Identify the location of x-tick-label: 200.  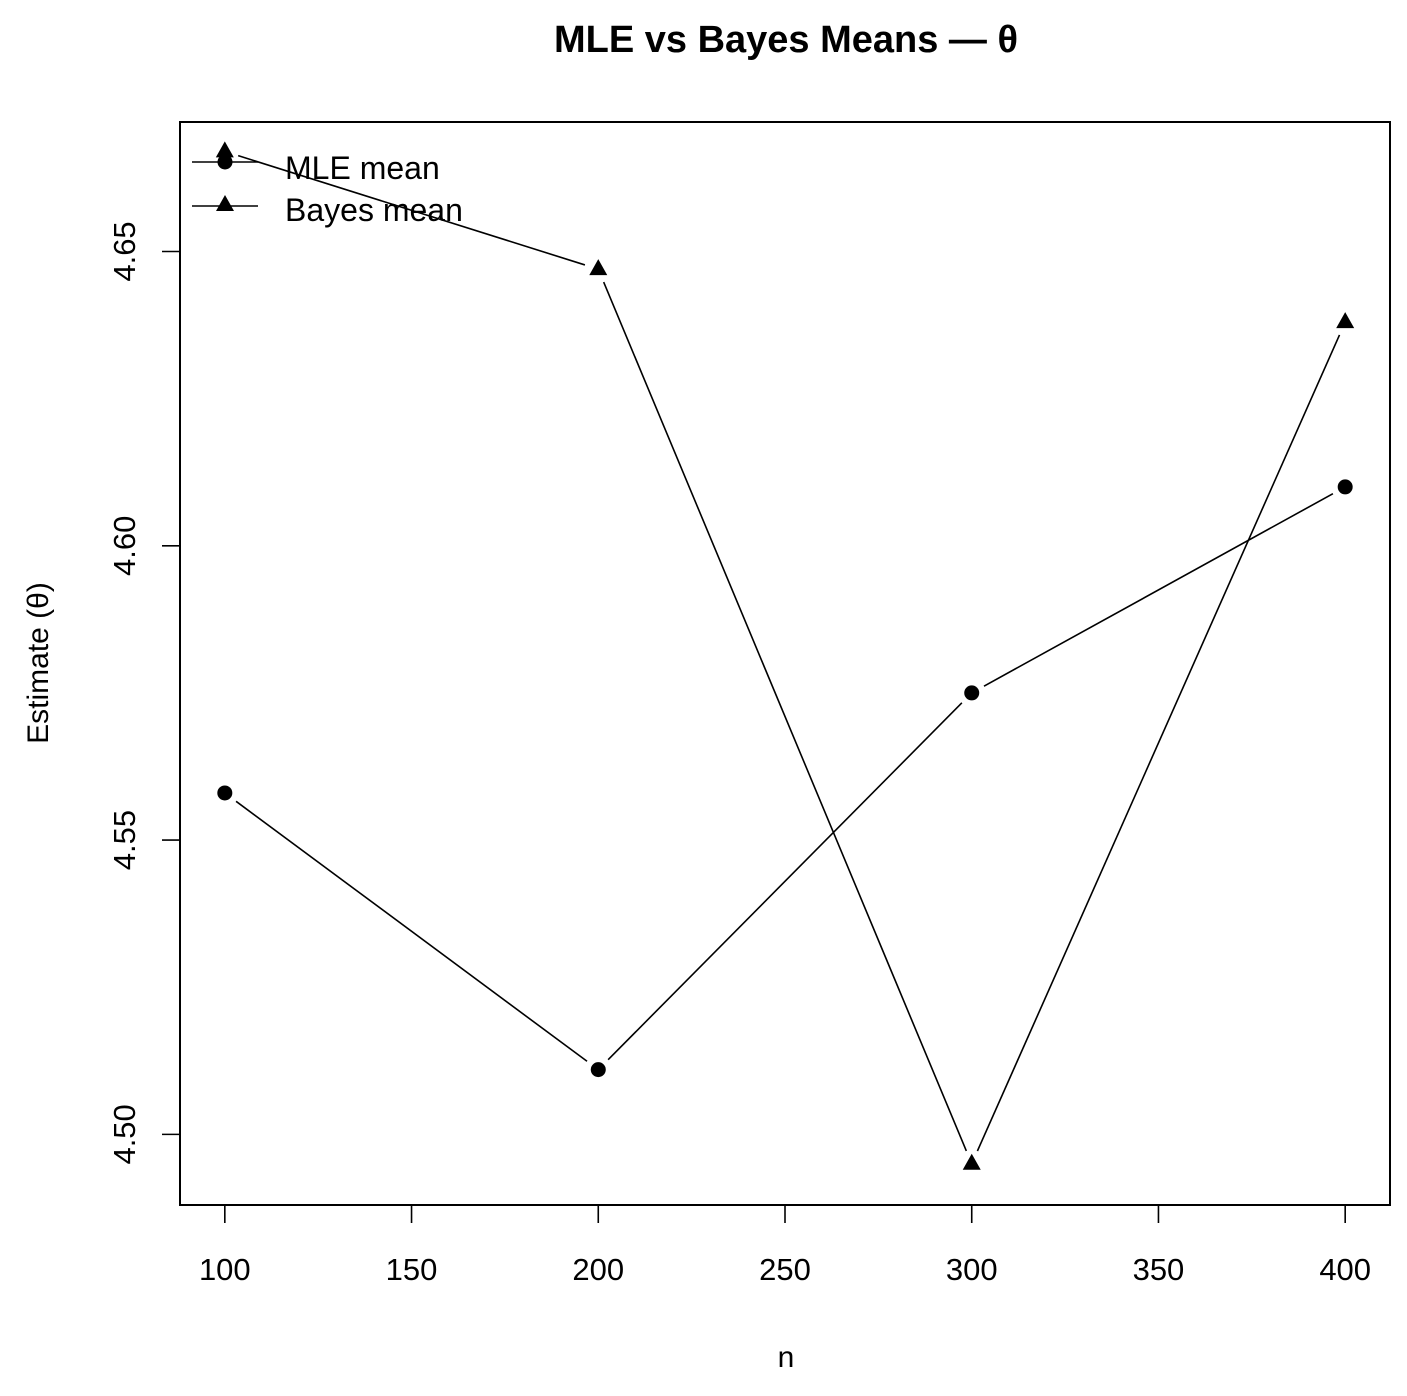
(598, 1269).